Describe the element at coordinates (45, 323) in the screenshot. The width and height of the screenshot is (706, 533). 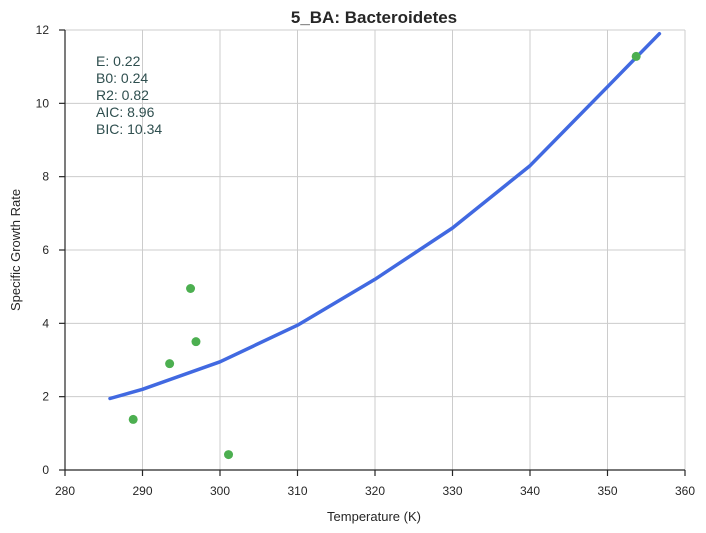
I see `y-tick-label: 4` at that location.